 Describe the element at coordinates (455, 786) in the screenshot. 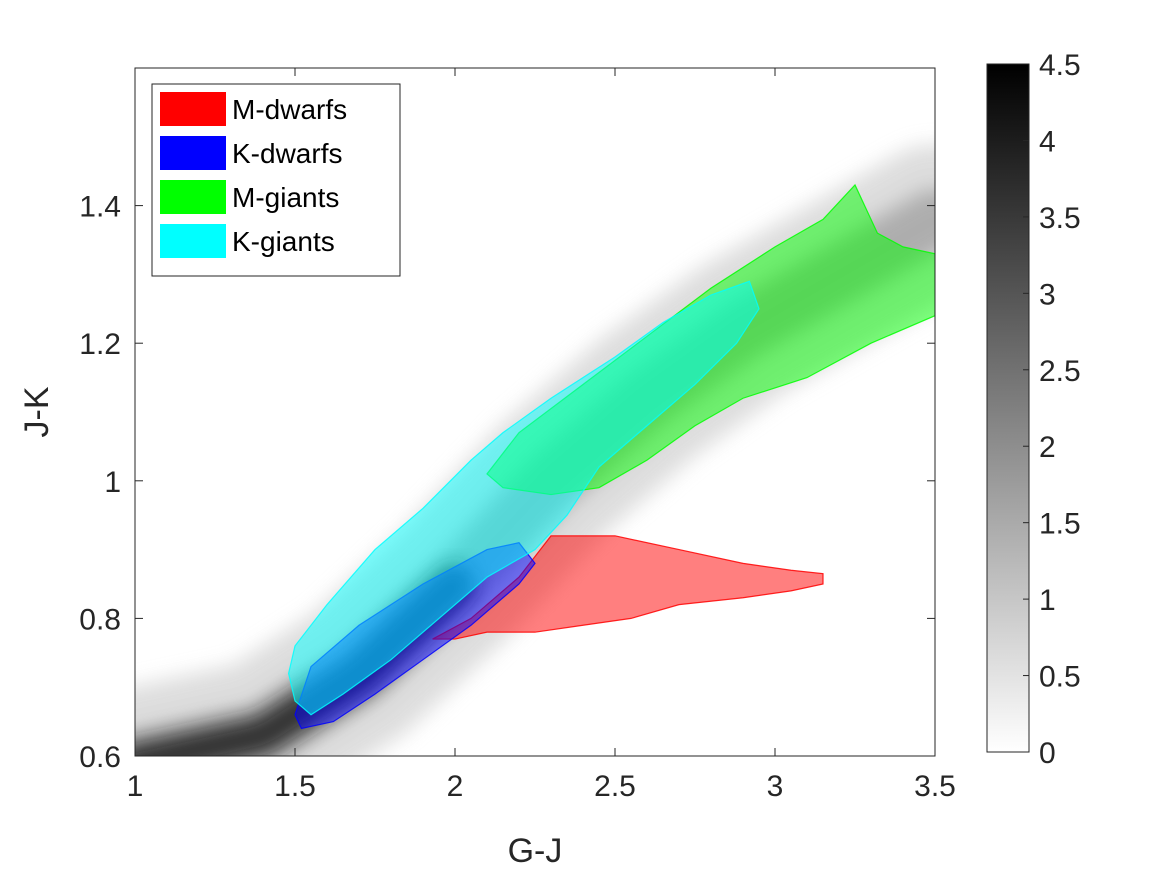

I see `x-tick-label: 2` at that location.